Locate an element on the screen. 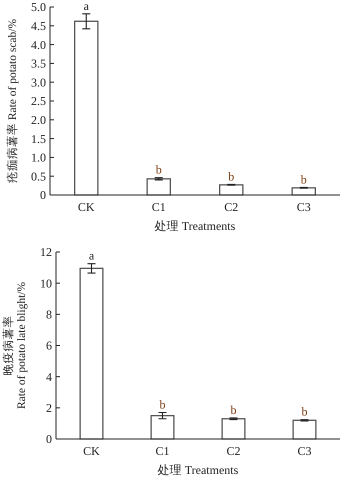 This screenshot has width=347, height=477. y-tick-label: 3.0 is located at coordinates (38, 82).